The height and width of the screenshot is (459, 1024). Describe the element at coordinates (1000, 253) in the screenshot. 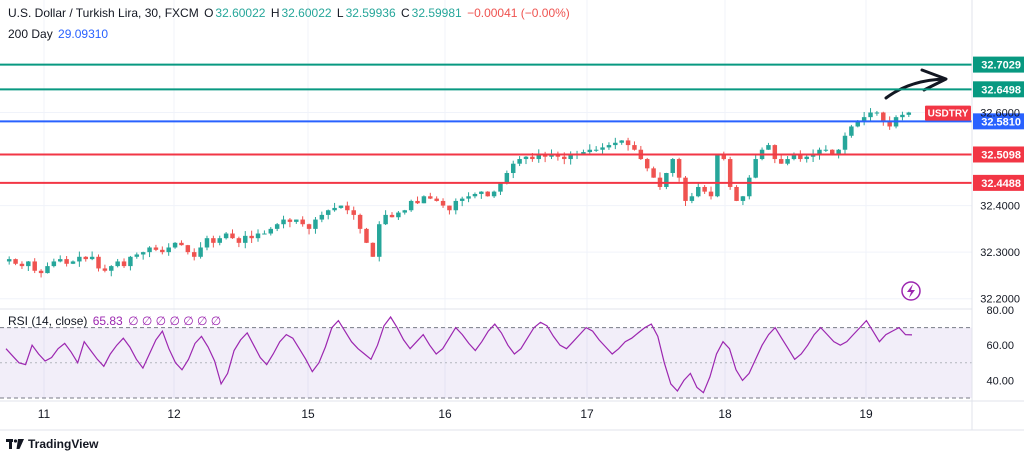

I see `y-tick-label: 32.3000` at that location.